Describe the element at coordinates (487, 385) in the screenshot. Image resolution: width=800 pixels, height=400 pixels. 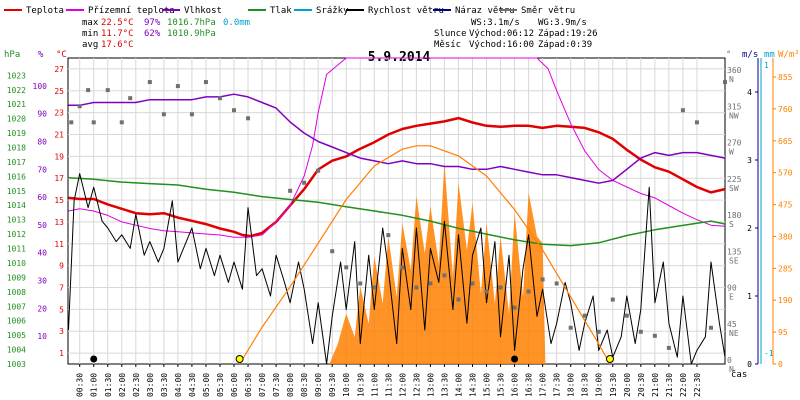
I see `time-tick-label: 15:00` at that location.